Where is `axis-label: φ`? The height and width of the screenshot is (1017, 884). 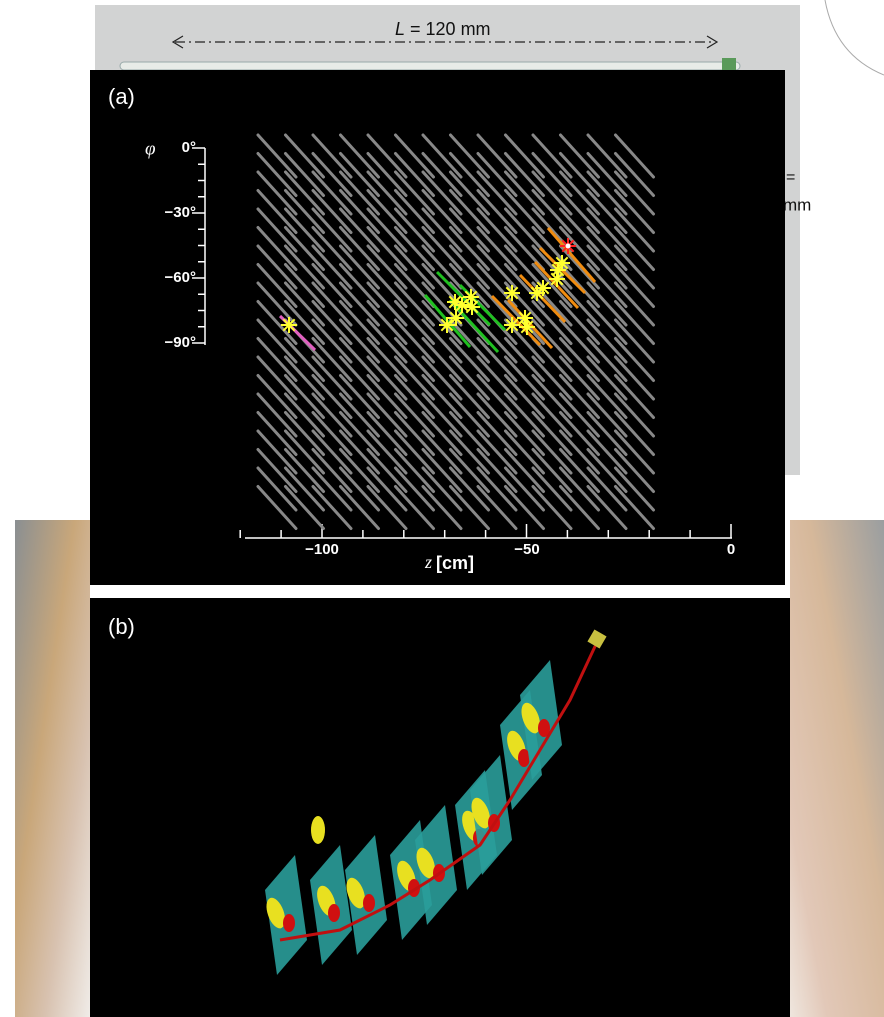
axis-label: φ is located at coordinates (150, 148).